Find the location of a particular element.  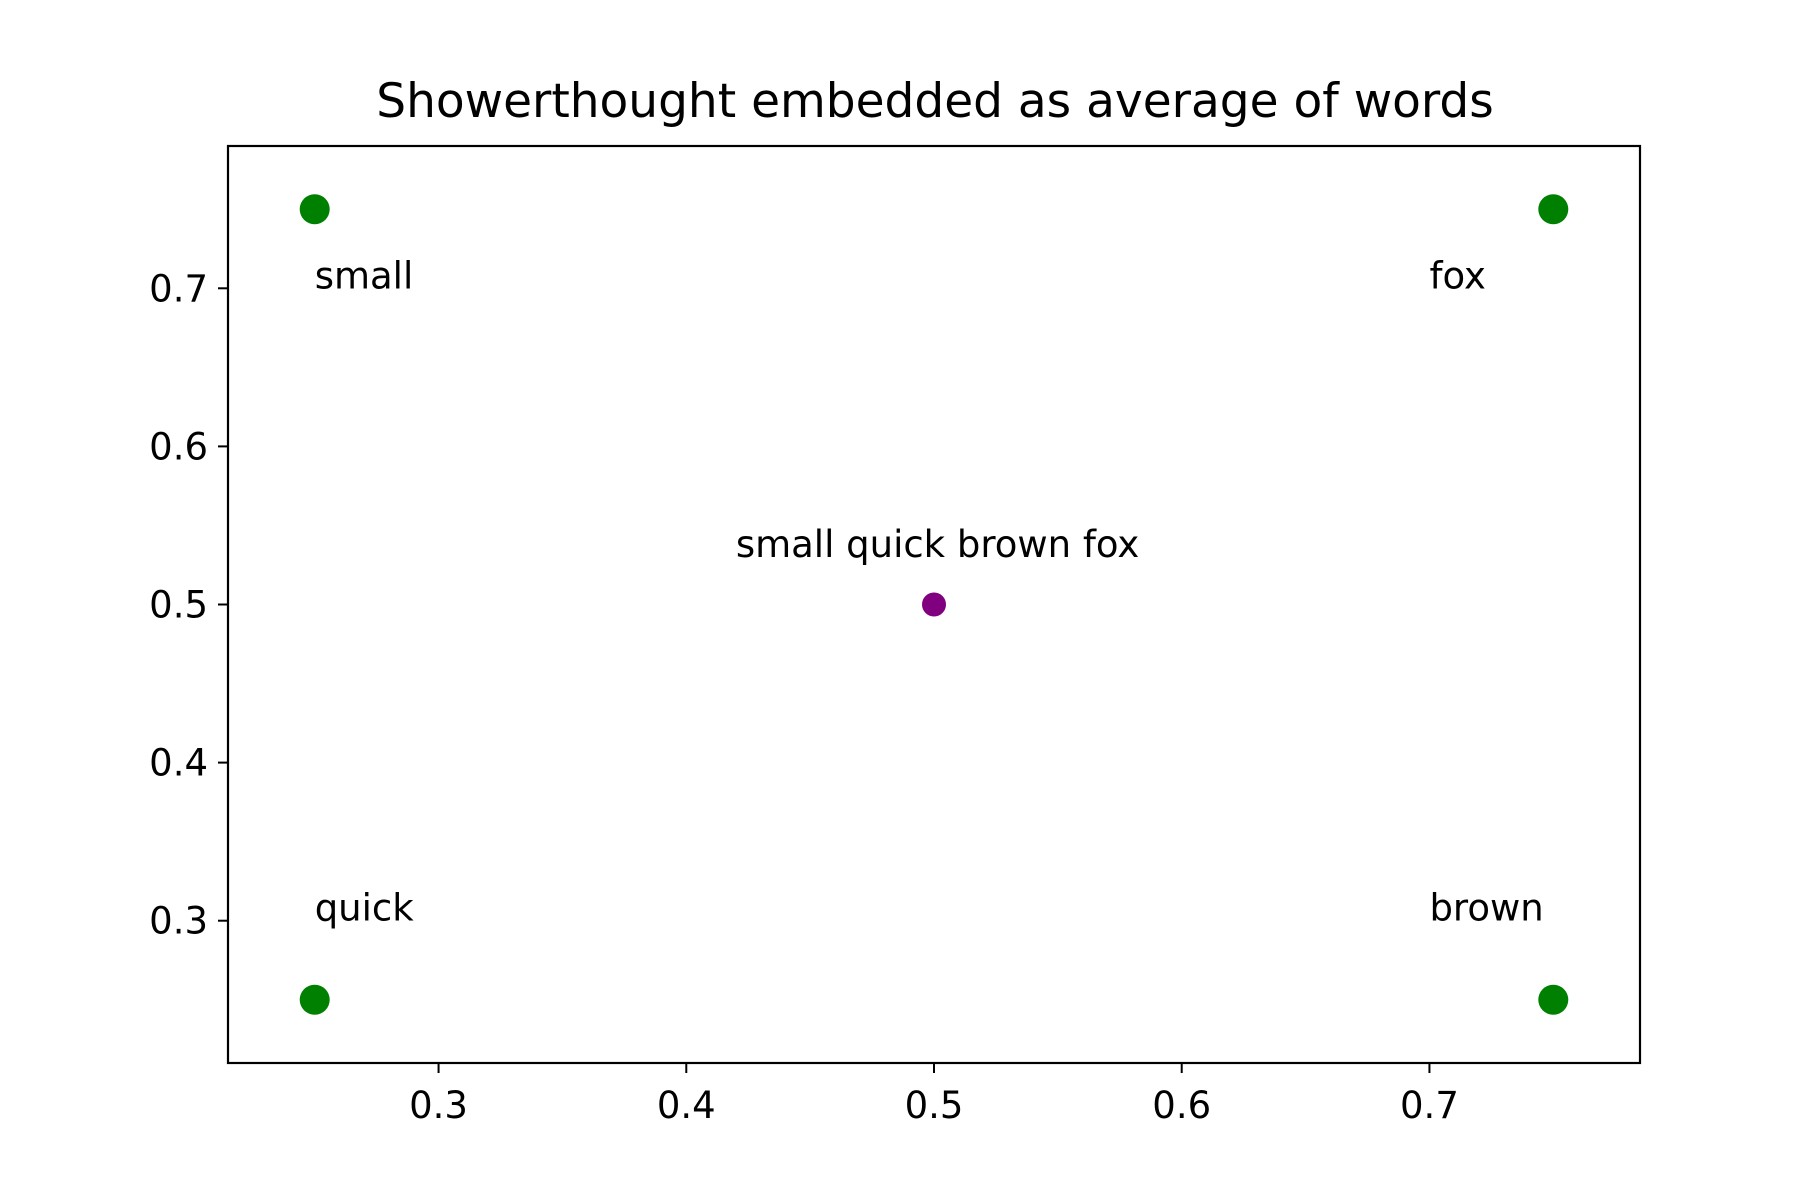

y-tick-label: 0.5 is located at coordinates (178, 605).